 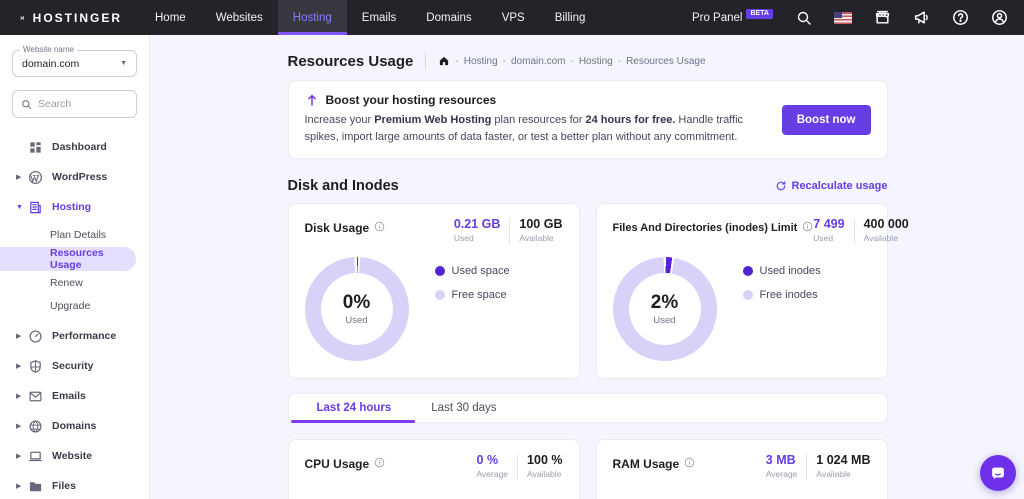 What do you see at coordinates (803, 17) in the screenshot?
I see `search-icon` at bounding box center [803, 17].